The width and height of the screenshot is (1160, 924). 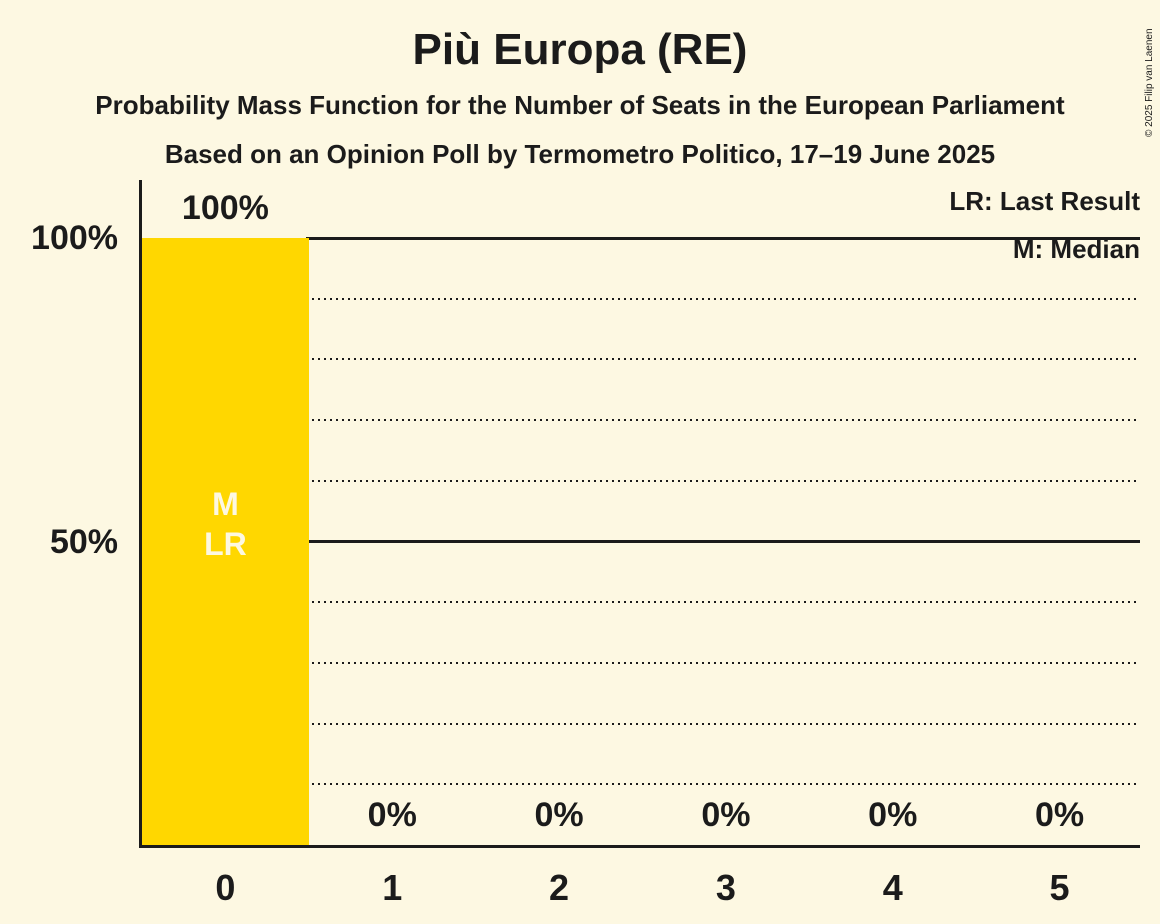 What do you see at coordinates (893, 815) in the screenshot?
I see `bar-value-label-4: 0%` at bounding box center [893, 815].